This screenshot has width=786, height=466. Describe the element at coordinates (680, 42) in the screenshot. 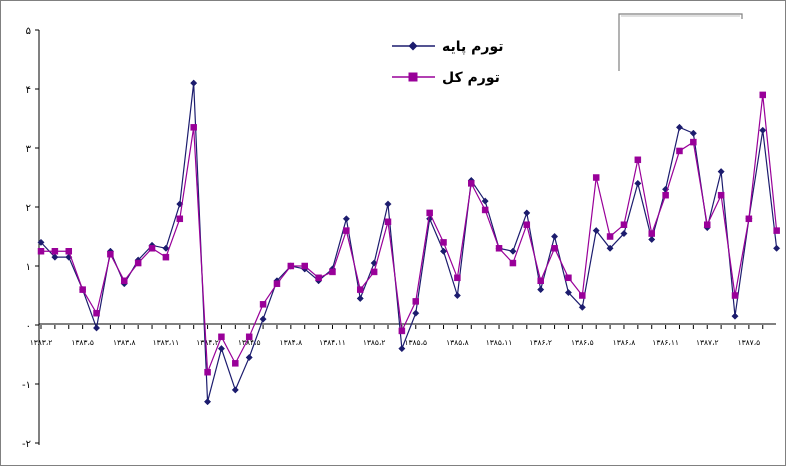

I see `inset-box-outline` at that location.